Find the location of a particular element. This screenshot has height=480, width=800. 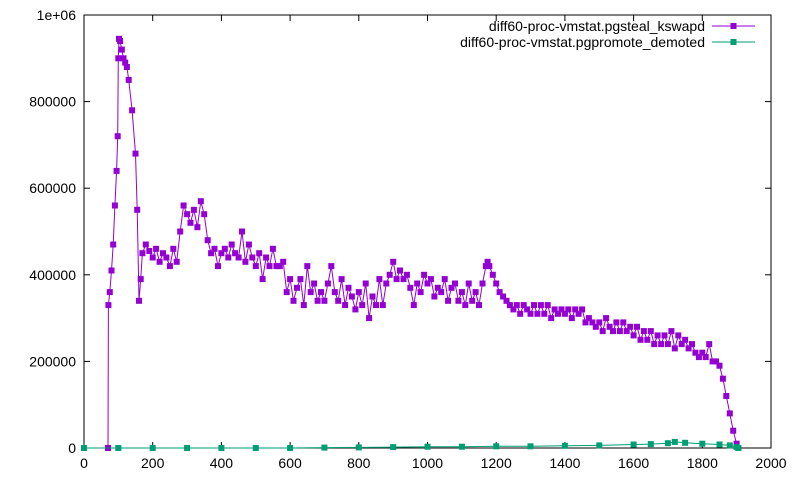

x-tick-label: 0 is located at coordinates (84, 463).